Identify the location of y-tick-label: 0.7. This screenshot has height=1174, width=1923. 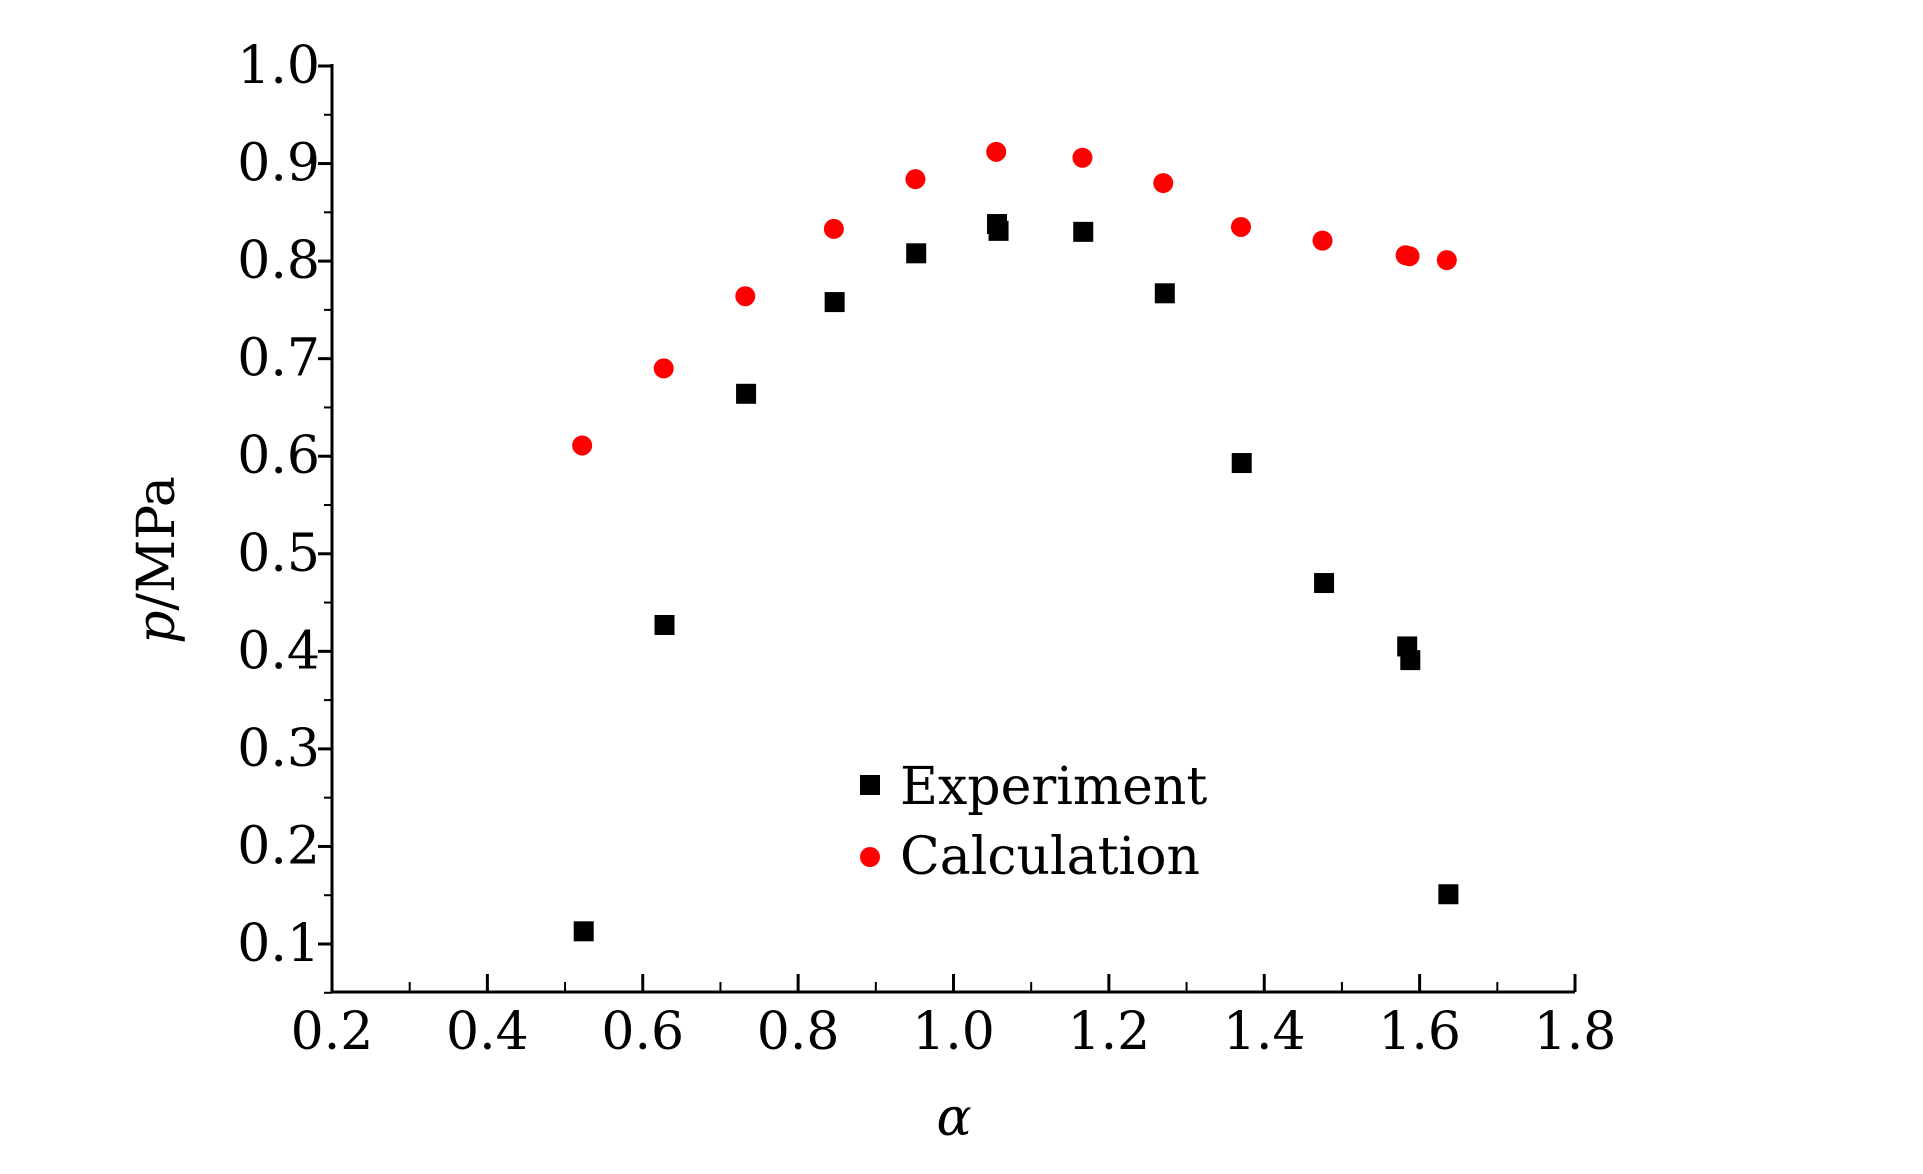
(278, 359).